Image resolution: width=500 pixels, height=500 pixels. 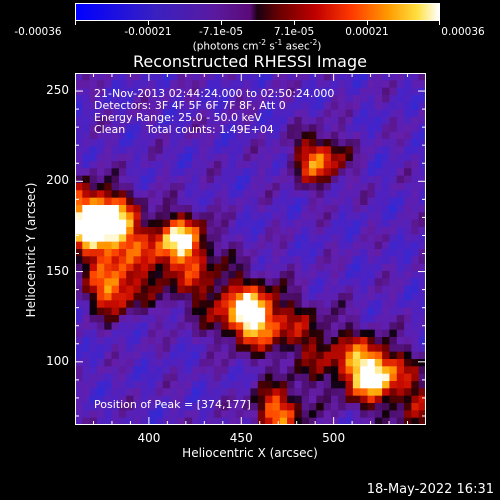 I want to click on x-tick-label: 400, so click(x=149, y=438).